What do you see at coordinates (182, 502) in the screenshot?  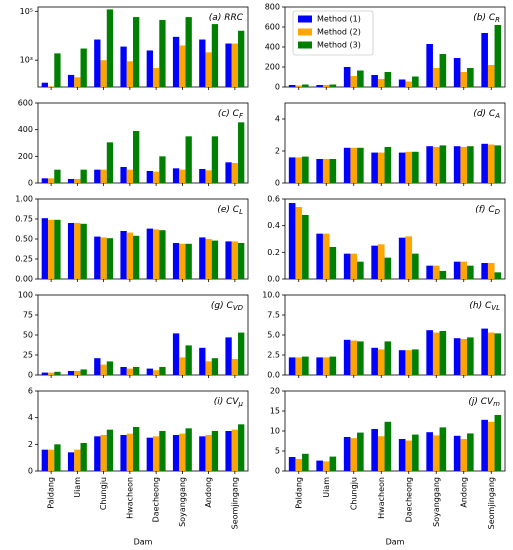 I see `x-tick-label: Soyanggang` at bounding box center [182, 502].